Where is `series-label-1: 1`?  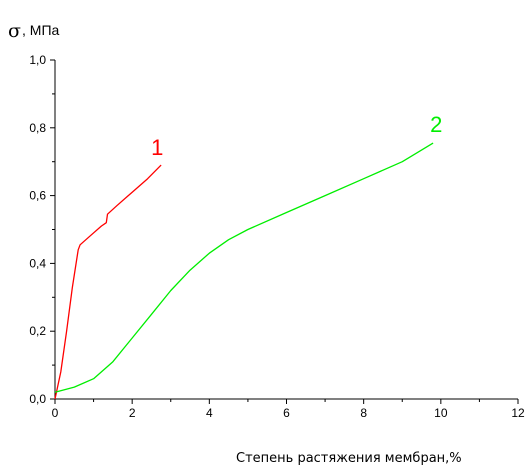 series-label-1: 1 is located at coordinates (157, 147).